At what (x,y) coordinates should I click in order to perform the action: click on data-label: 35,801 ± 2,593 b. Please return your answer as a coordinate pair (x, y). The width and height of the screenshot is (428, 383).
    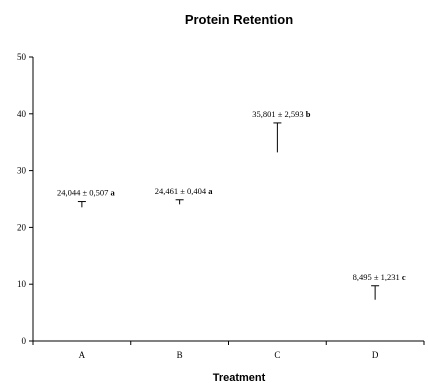
    Looking at the image, I should click on (281, 114).